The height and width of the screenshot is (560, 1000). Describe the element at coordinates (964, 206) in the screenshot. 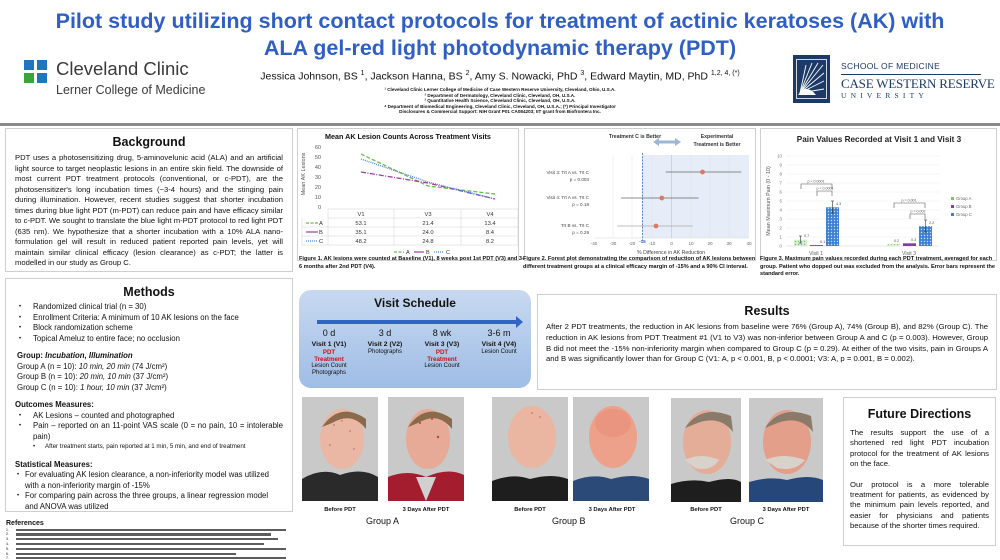

I see `svg-text: Group B` at that location.